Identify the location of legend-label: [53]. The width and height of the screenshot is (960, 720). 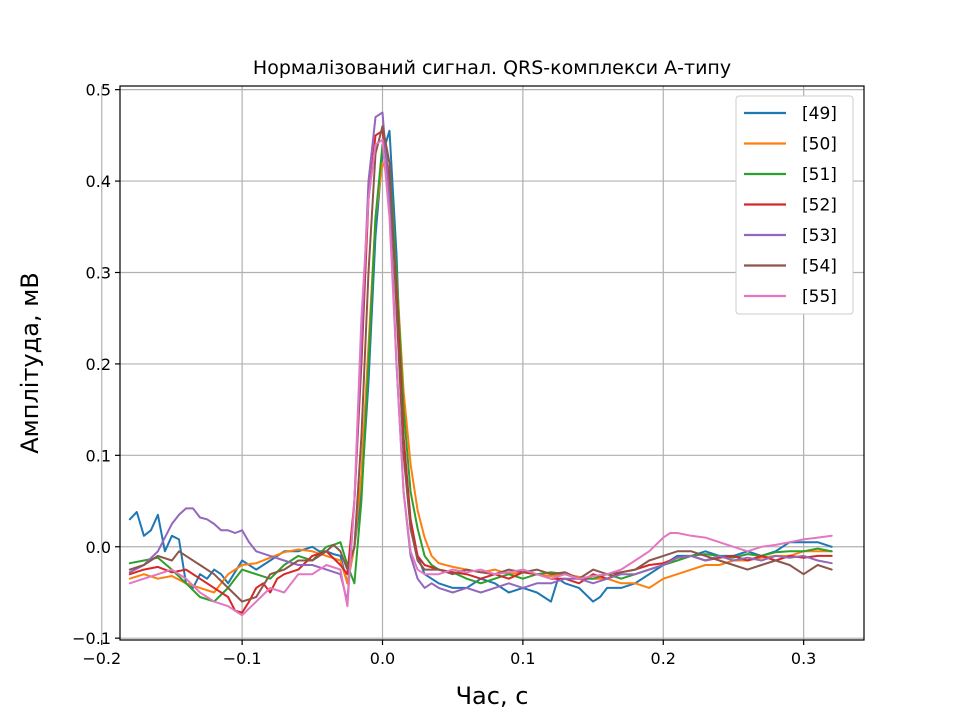
(819, 236).